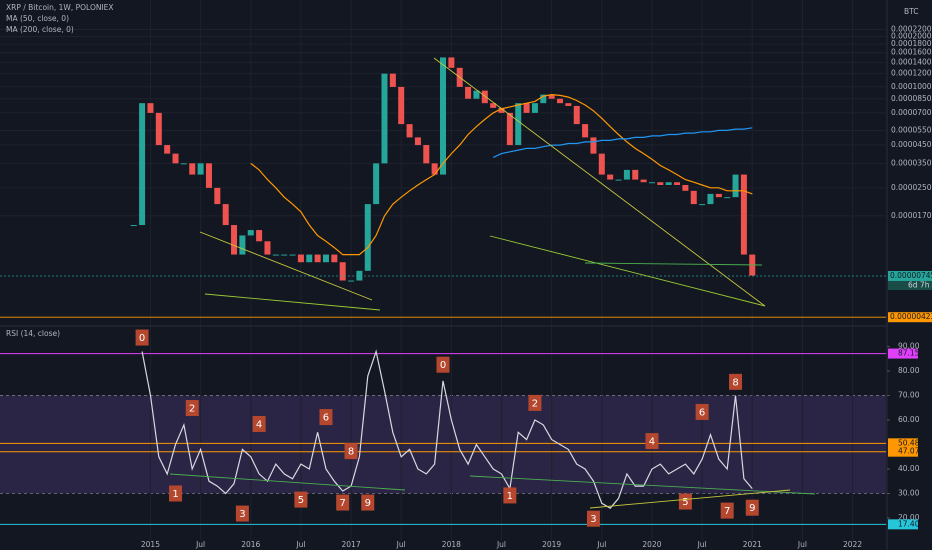 The image size is (932, 550). What do you see at coordinates (911, 162) in the screenshot?
I see `y-tick-label: 0.00003500` at bounding box center [911, 162].